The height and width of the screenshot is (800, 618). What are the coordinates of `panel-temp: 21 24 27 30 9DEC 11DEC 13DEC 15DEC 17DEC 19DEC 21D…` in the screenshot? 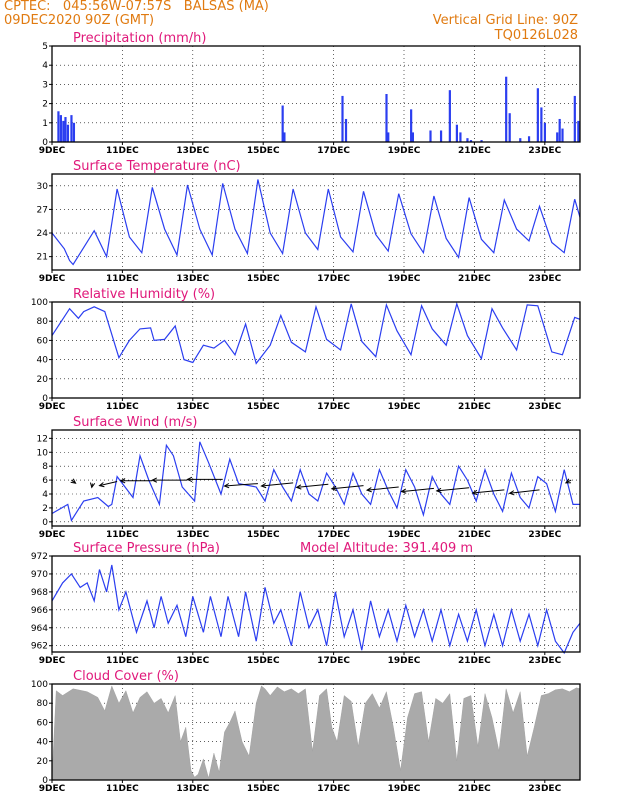 It's located at (309, 221).